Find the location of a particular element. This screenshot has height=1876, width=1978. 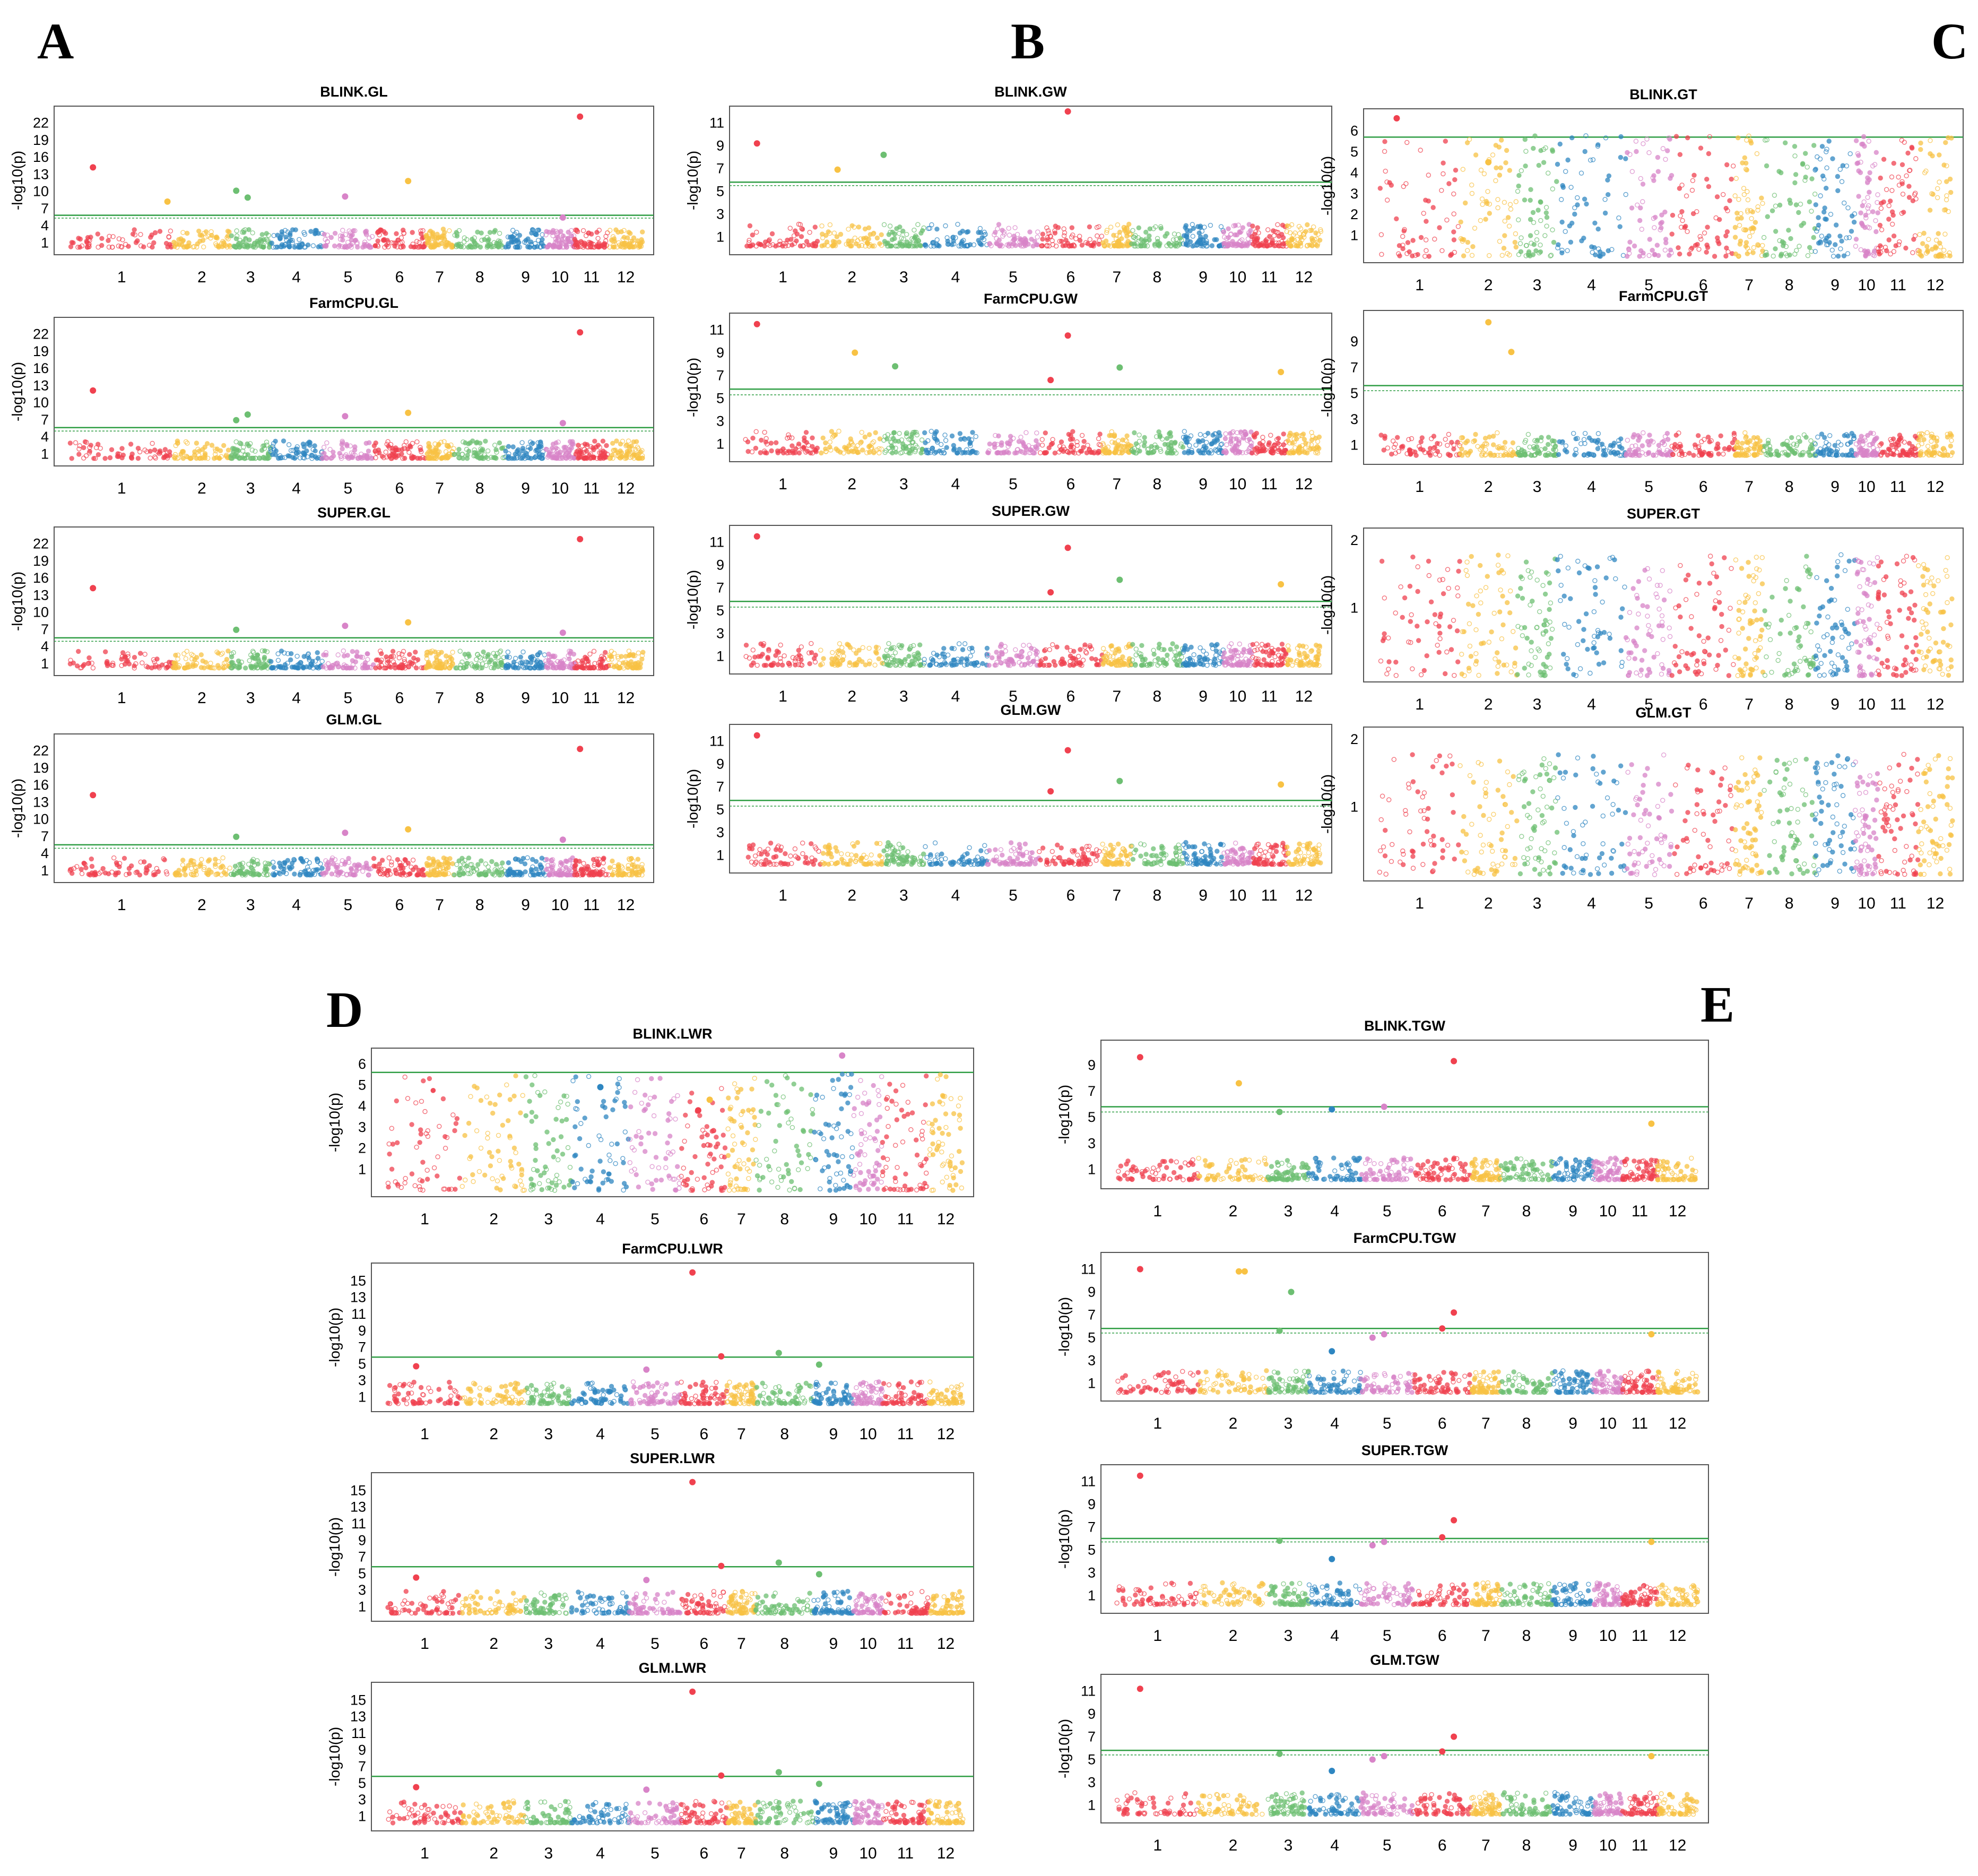

y-tick-label: 7 is located at coordinates (45, 420).